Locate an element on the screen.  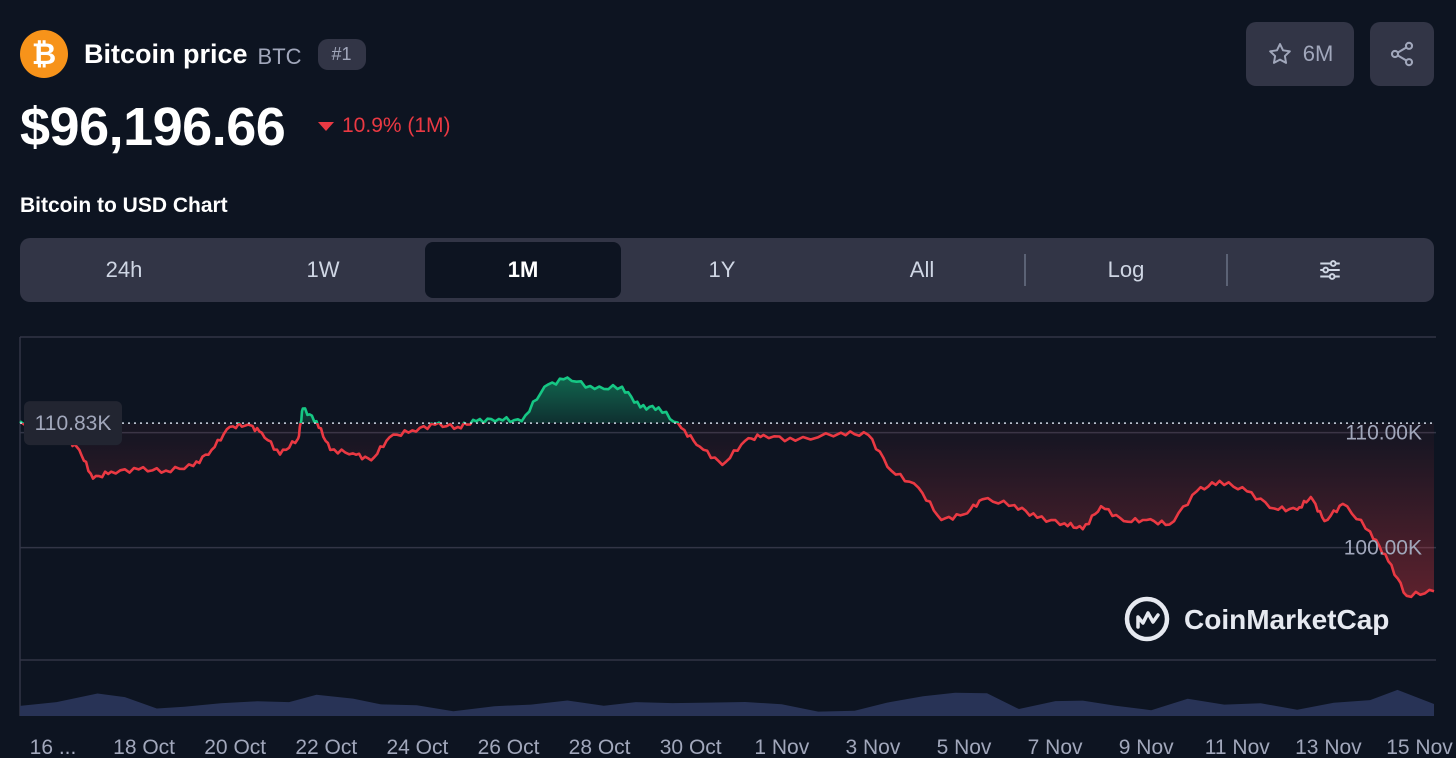
chart-section-title: Bitcoin to USD Chart is located at coordinates (124, 205).